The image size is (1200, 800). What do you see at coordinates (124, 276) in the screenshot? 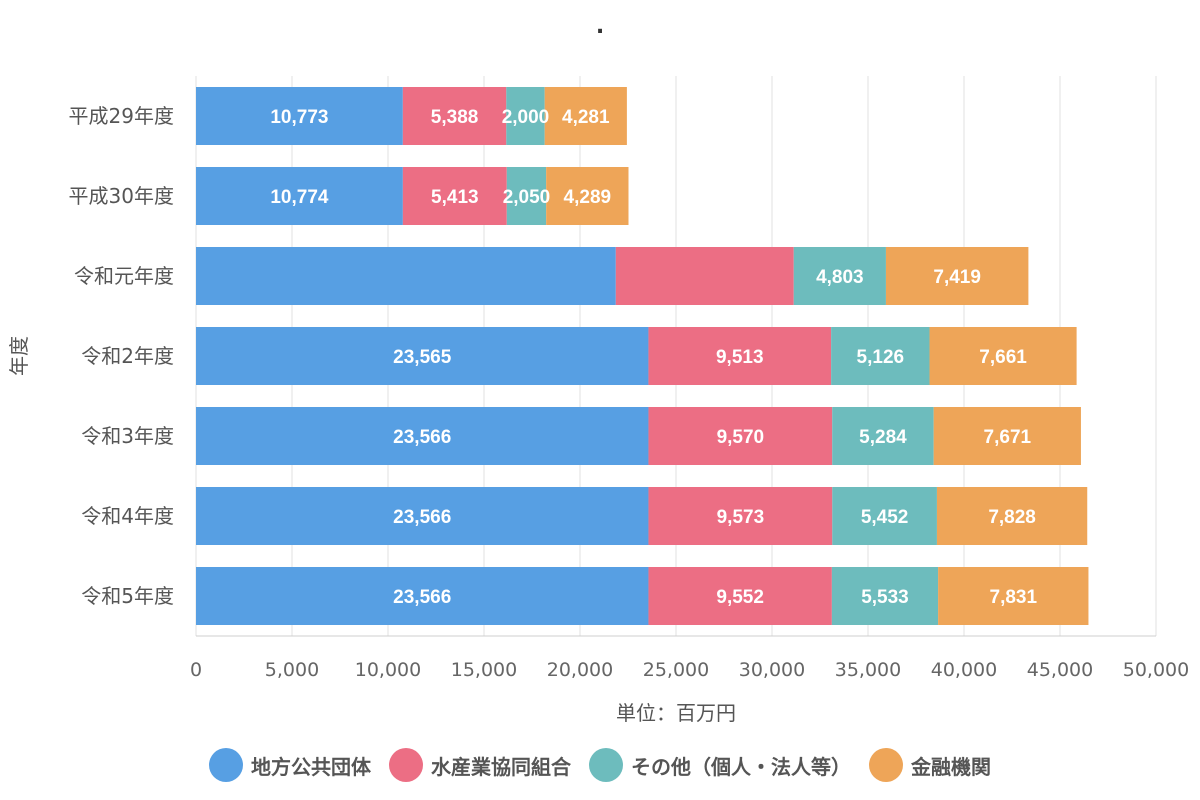
I see `category-label: 令和元年度` at bounding box center [124, 276].